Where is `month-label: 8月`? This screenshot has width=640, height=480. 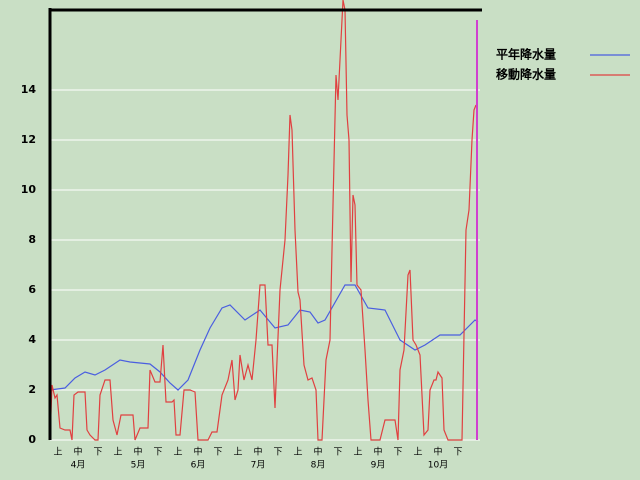
month-label: 8月 is located at coordinates (318, 465).